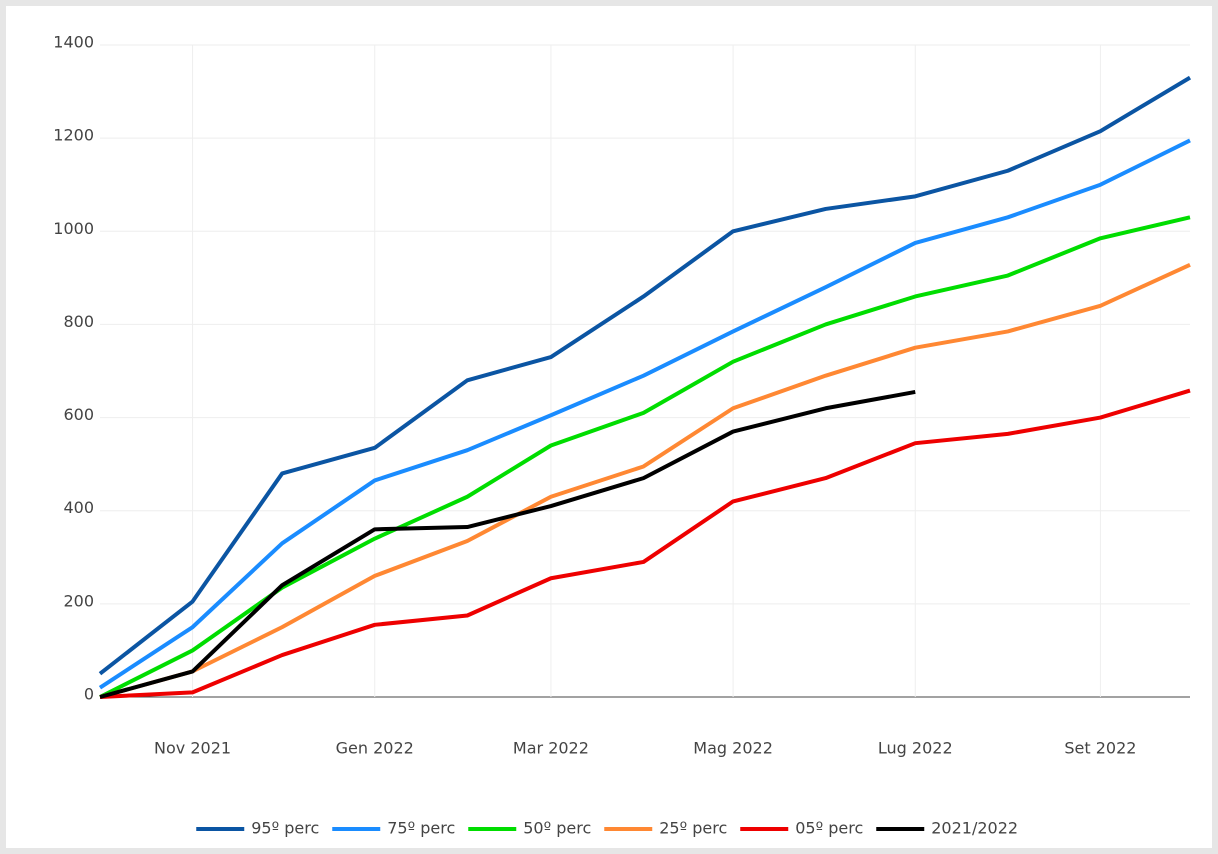 The image size is (1218, 854). What do you see at coordinates (557, 828) in the screenshot?
I see `legend-label: 50º perc` at bounding box center [557, 828].